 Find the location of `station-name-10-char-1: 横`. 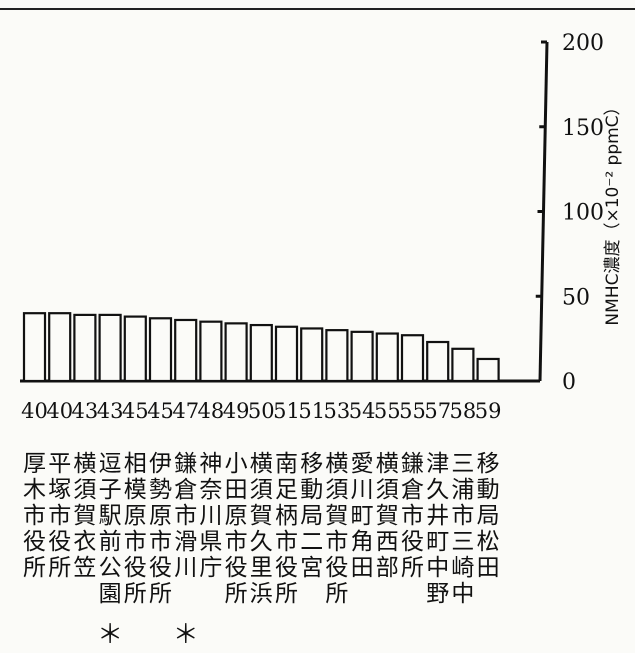

station-name-10-char-1: 横 is located at coordinates (261, 464).